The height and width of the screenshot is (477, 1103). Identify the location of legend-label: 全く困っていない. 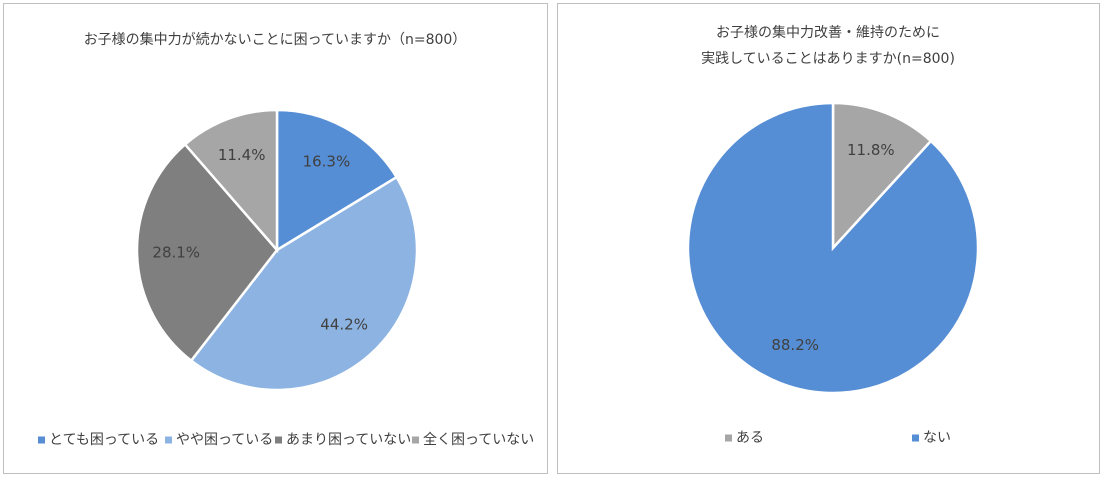
(478, 439).